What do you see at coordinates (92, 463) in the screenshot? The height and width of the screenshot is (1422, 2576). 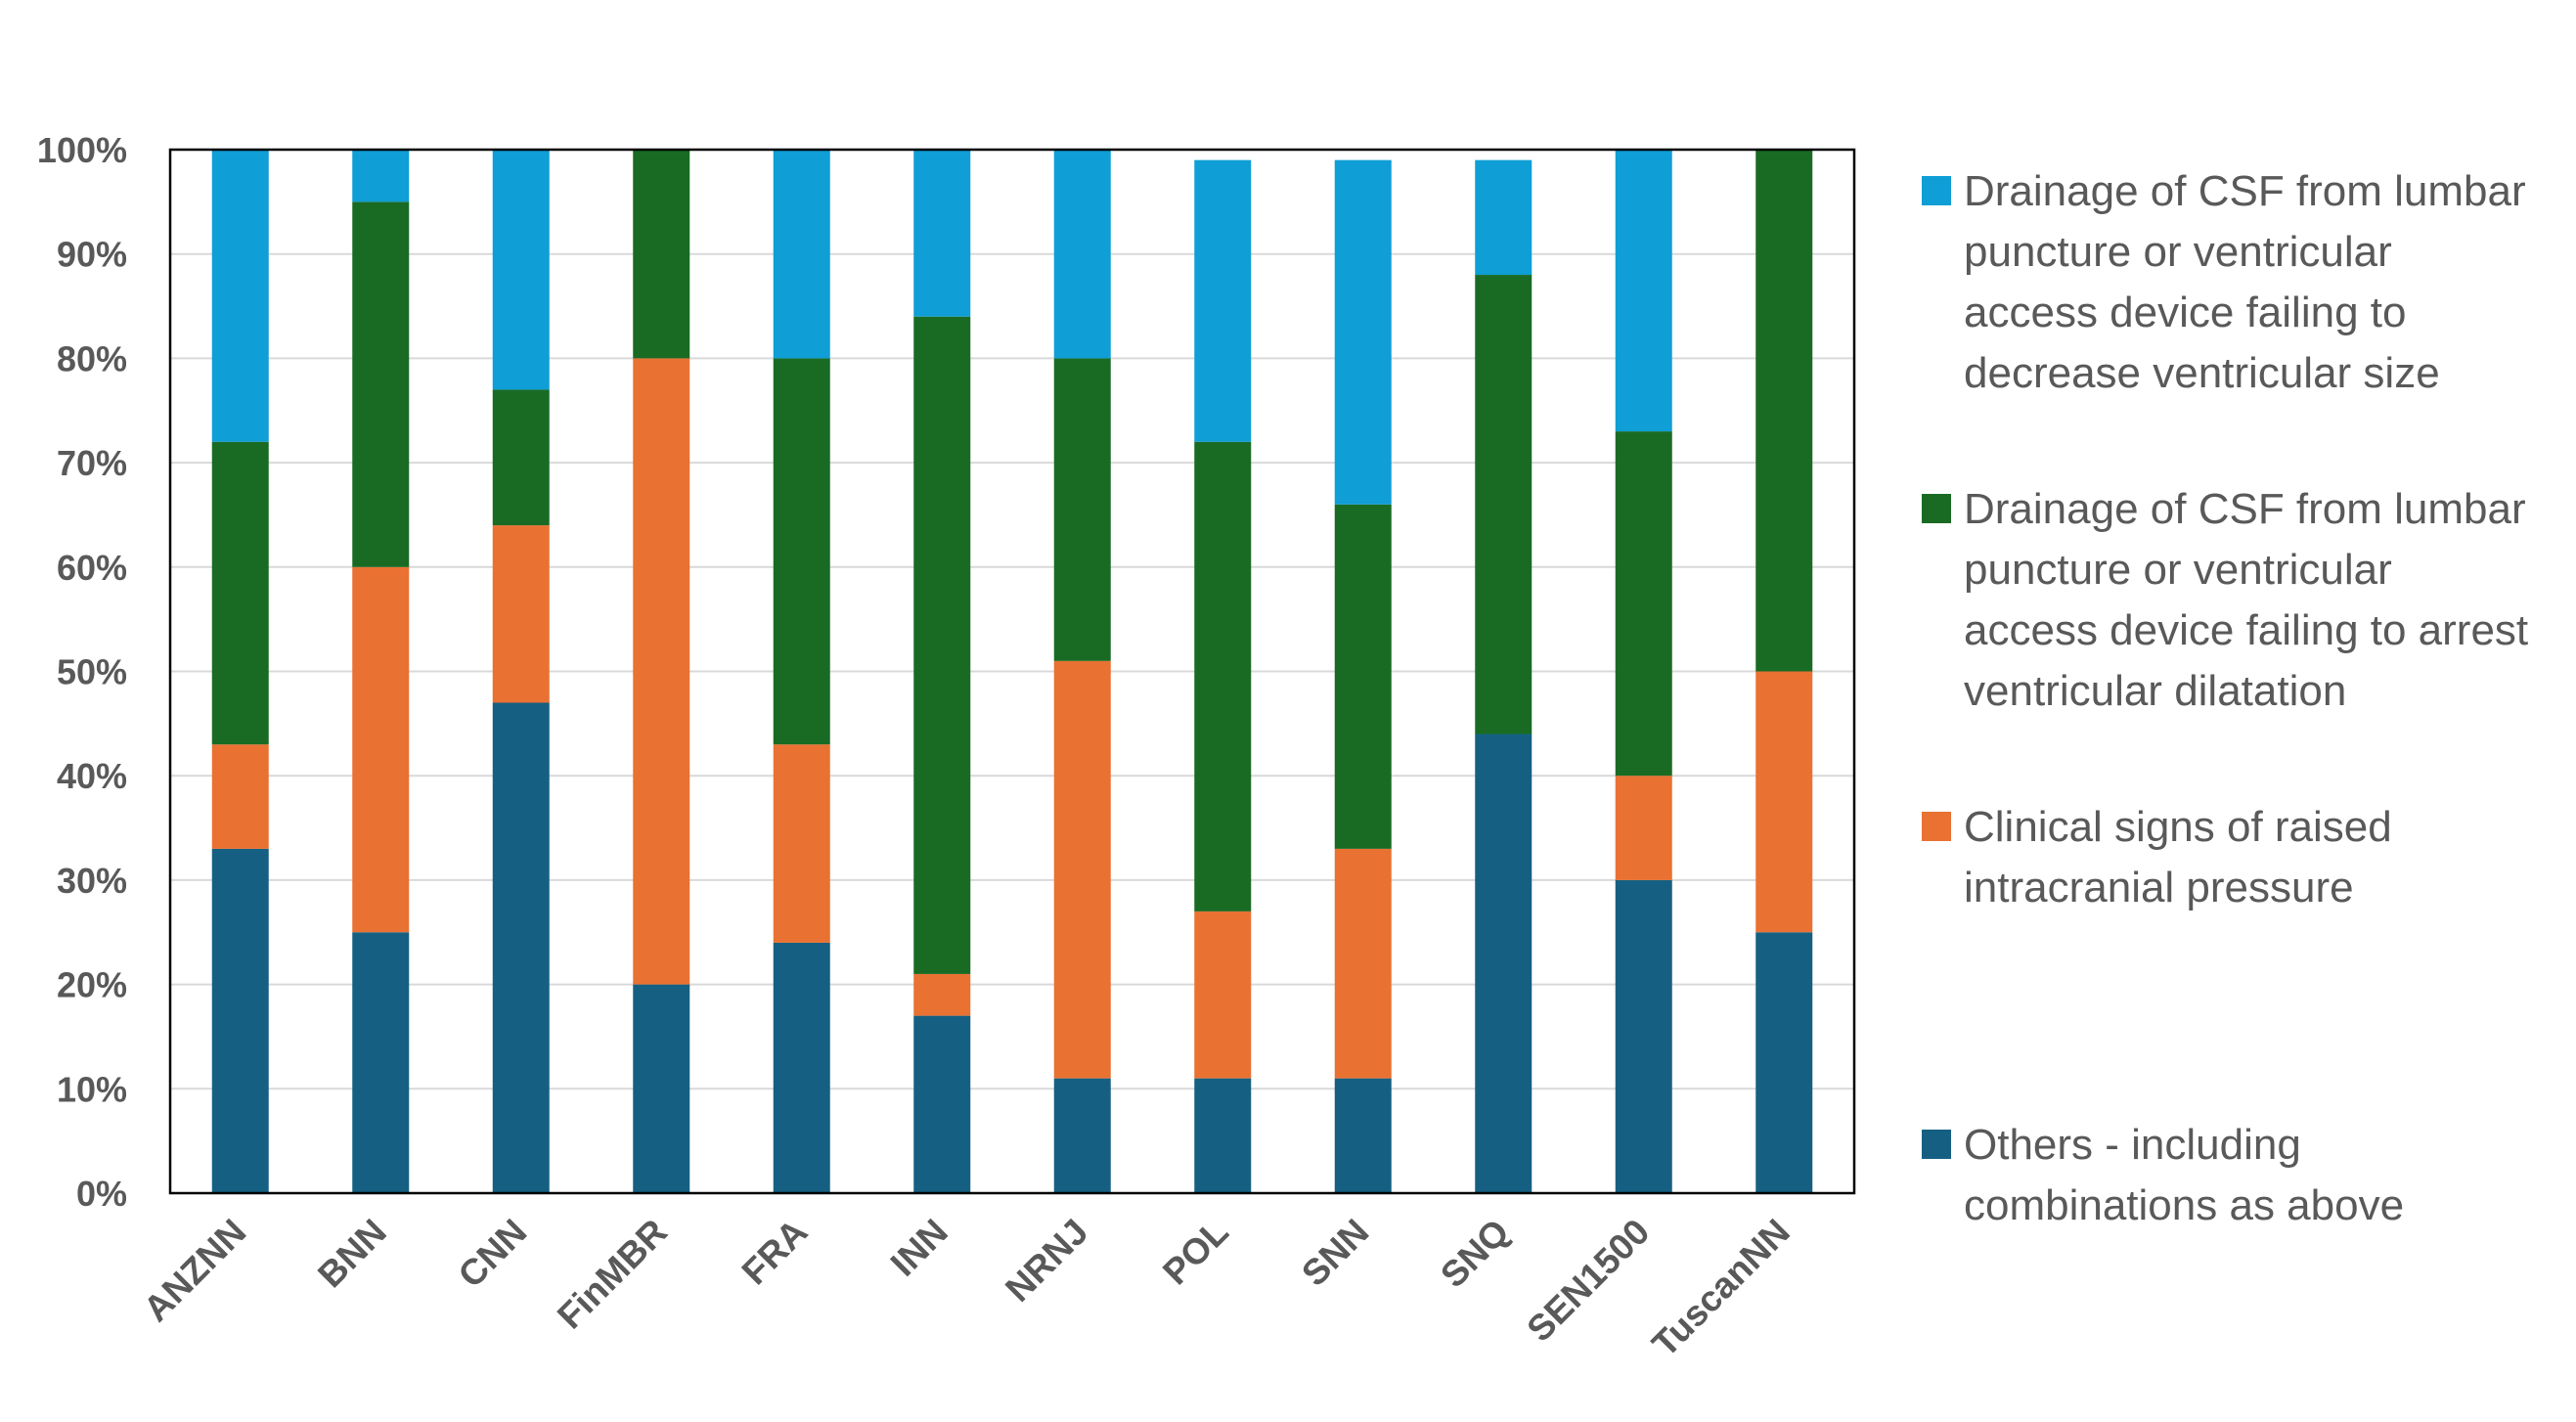 I see `y-tick-label: 70%` at bounding box center [92, 463].